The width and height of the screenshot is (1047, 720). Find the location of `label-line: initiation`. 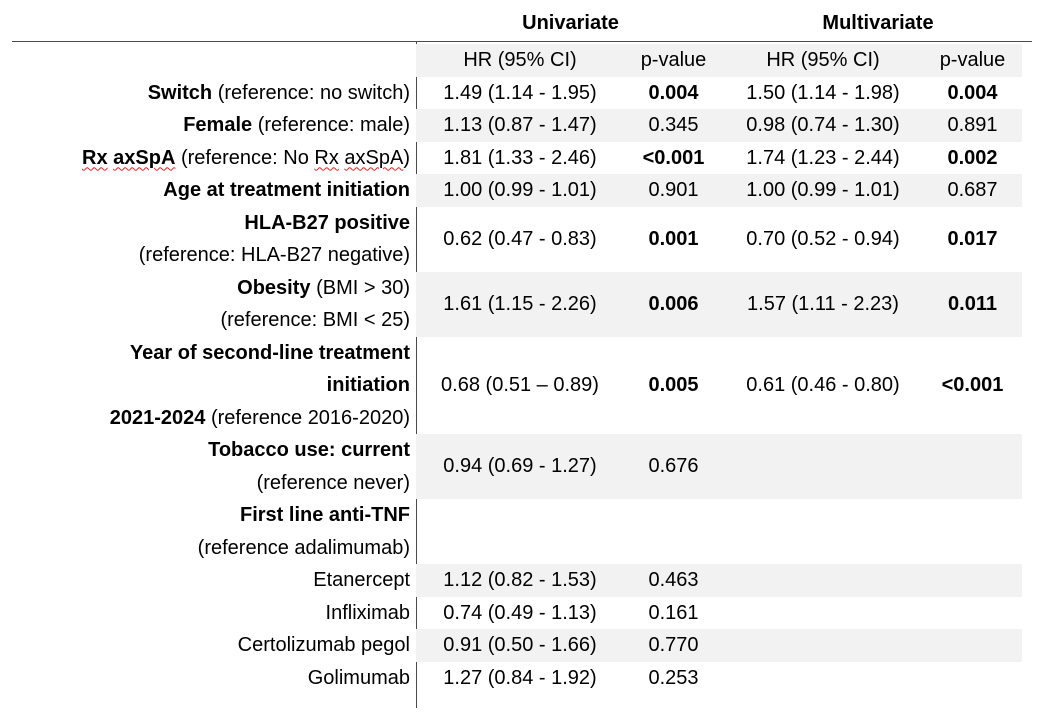

label-line: initiation is located at coordinates (368, 385).